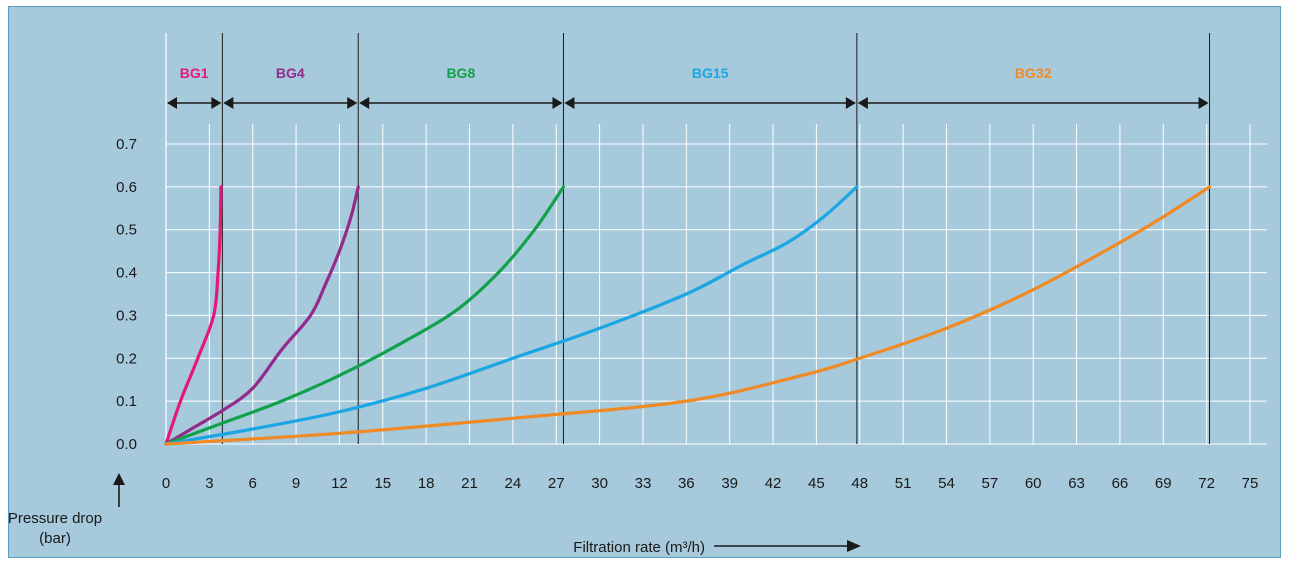  Describe the element at coordinates (513, 483) in the screenshot. I see `x-tick-label: 24` at that location.